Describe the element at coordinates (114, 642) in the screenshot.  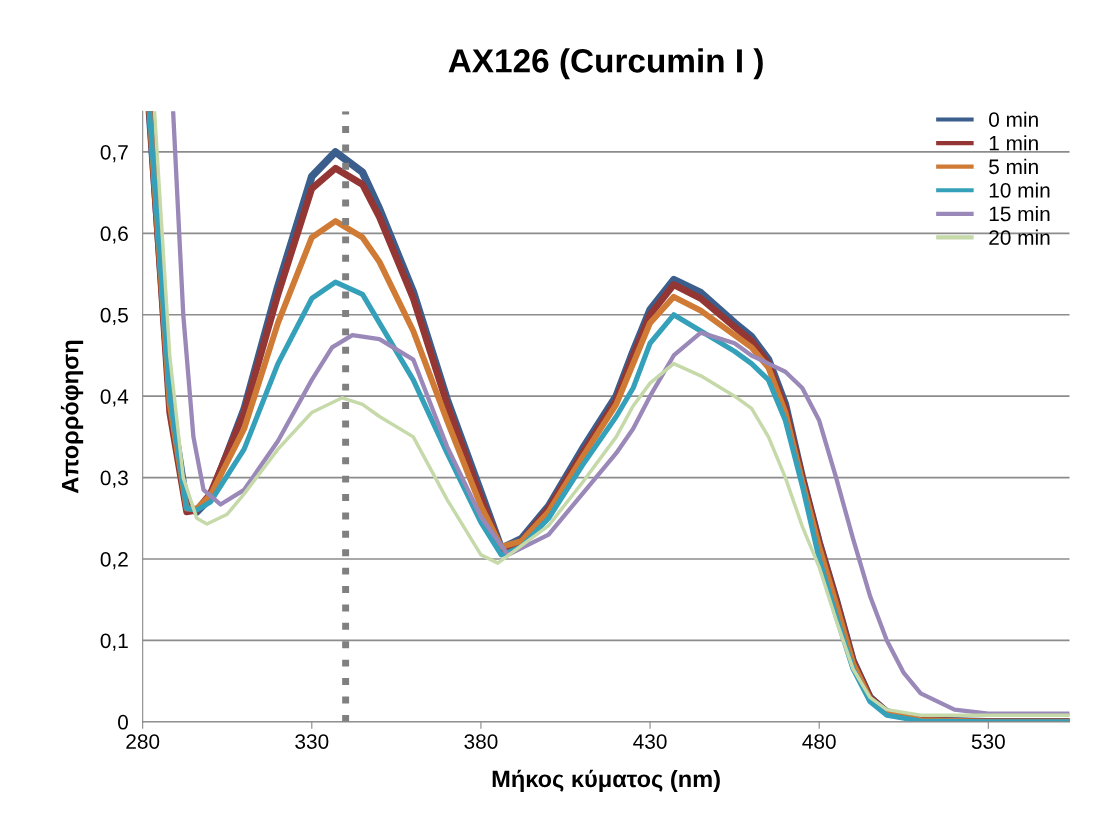
I see `y-tick-label: 0,1` at that location.